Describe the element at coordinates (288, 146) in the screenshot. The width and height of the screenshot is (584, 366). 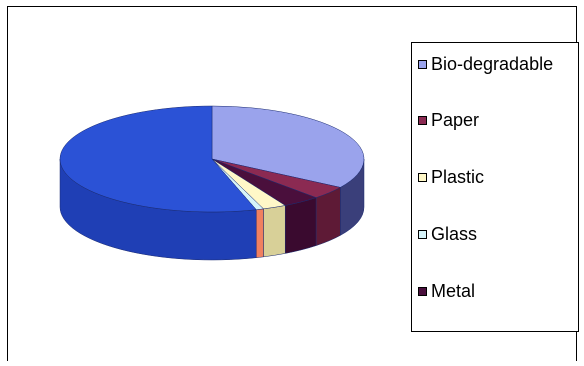
I see `pie-slice-bio-degradable-light` at that location.